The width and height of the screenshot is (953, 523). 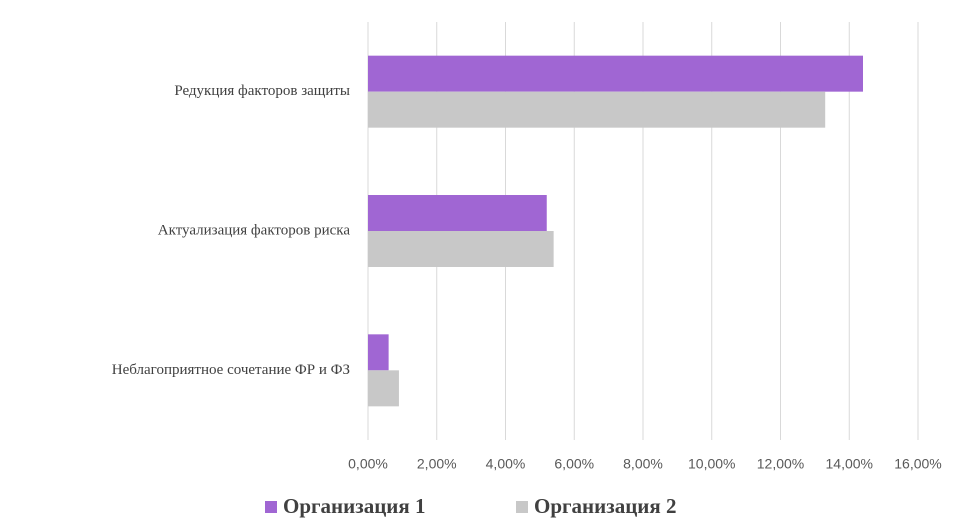 What do you see at coordinates (354, 506) in the screenshot?
I see `legend-label: Организация 1` at bounding box center [354, 506].